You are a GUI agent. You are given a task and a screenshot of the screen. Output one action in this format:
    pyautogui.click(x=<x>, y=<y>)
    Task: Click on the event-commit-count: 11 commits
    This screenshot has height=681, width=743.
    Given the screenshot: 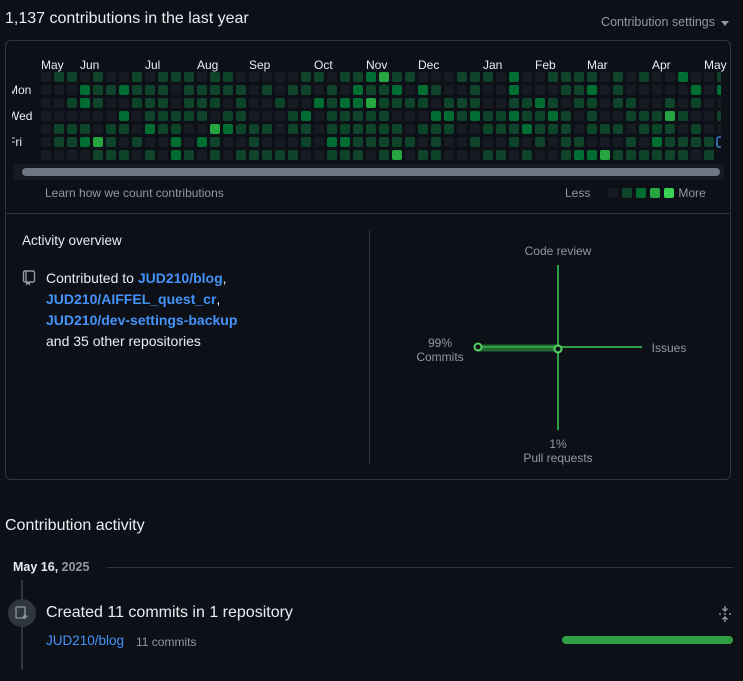 What is the action you would take?
    pyautogui.click(x=166, y=642)
    